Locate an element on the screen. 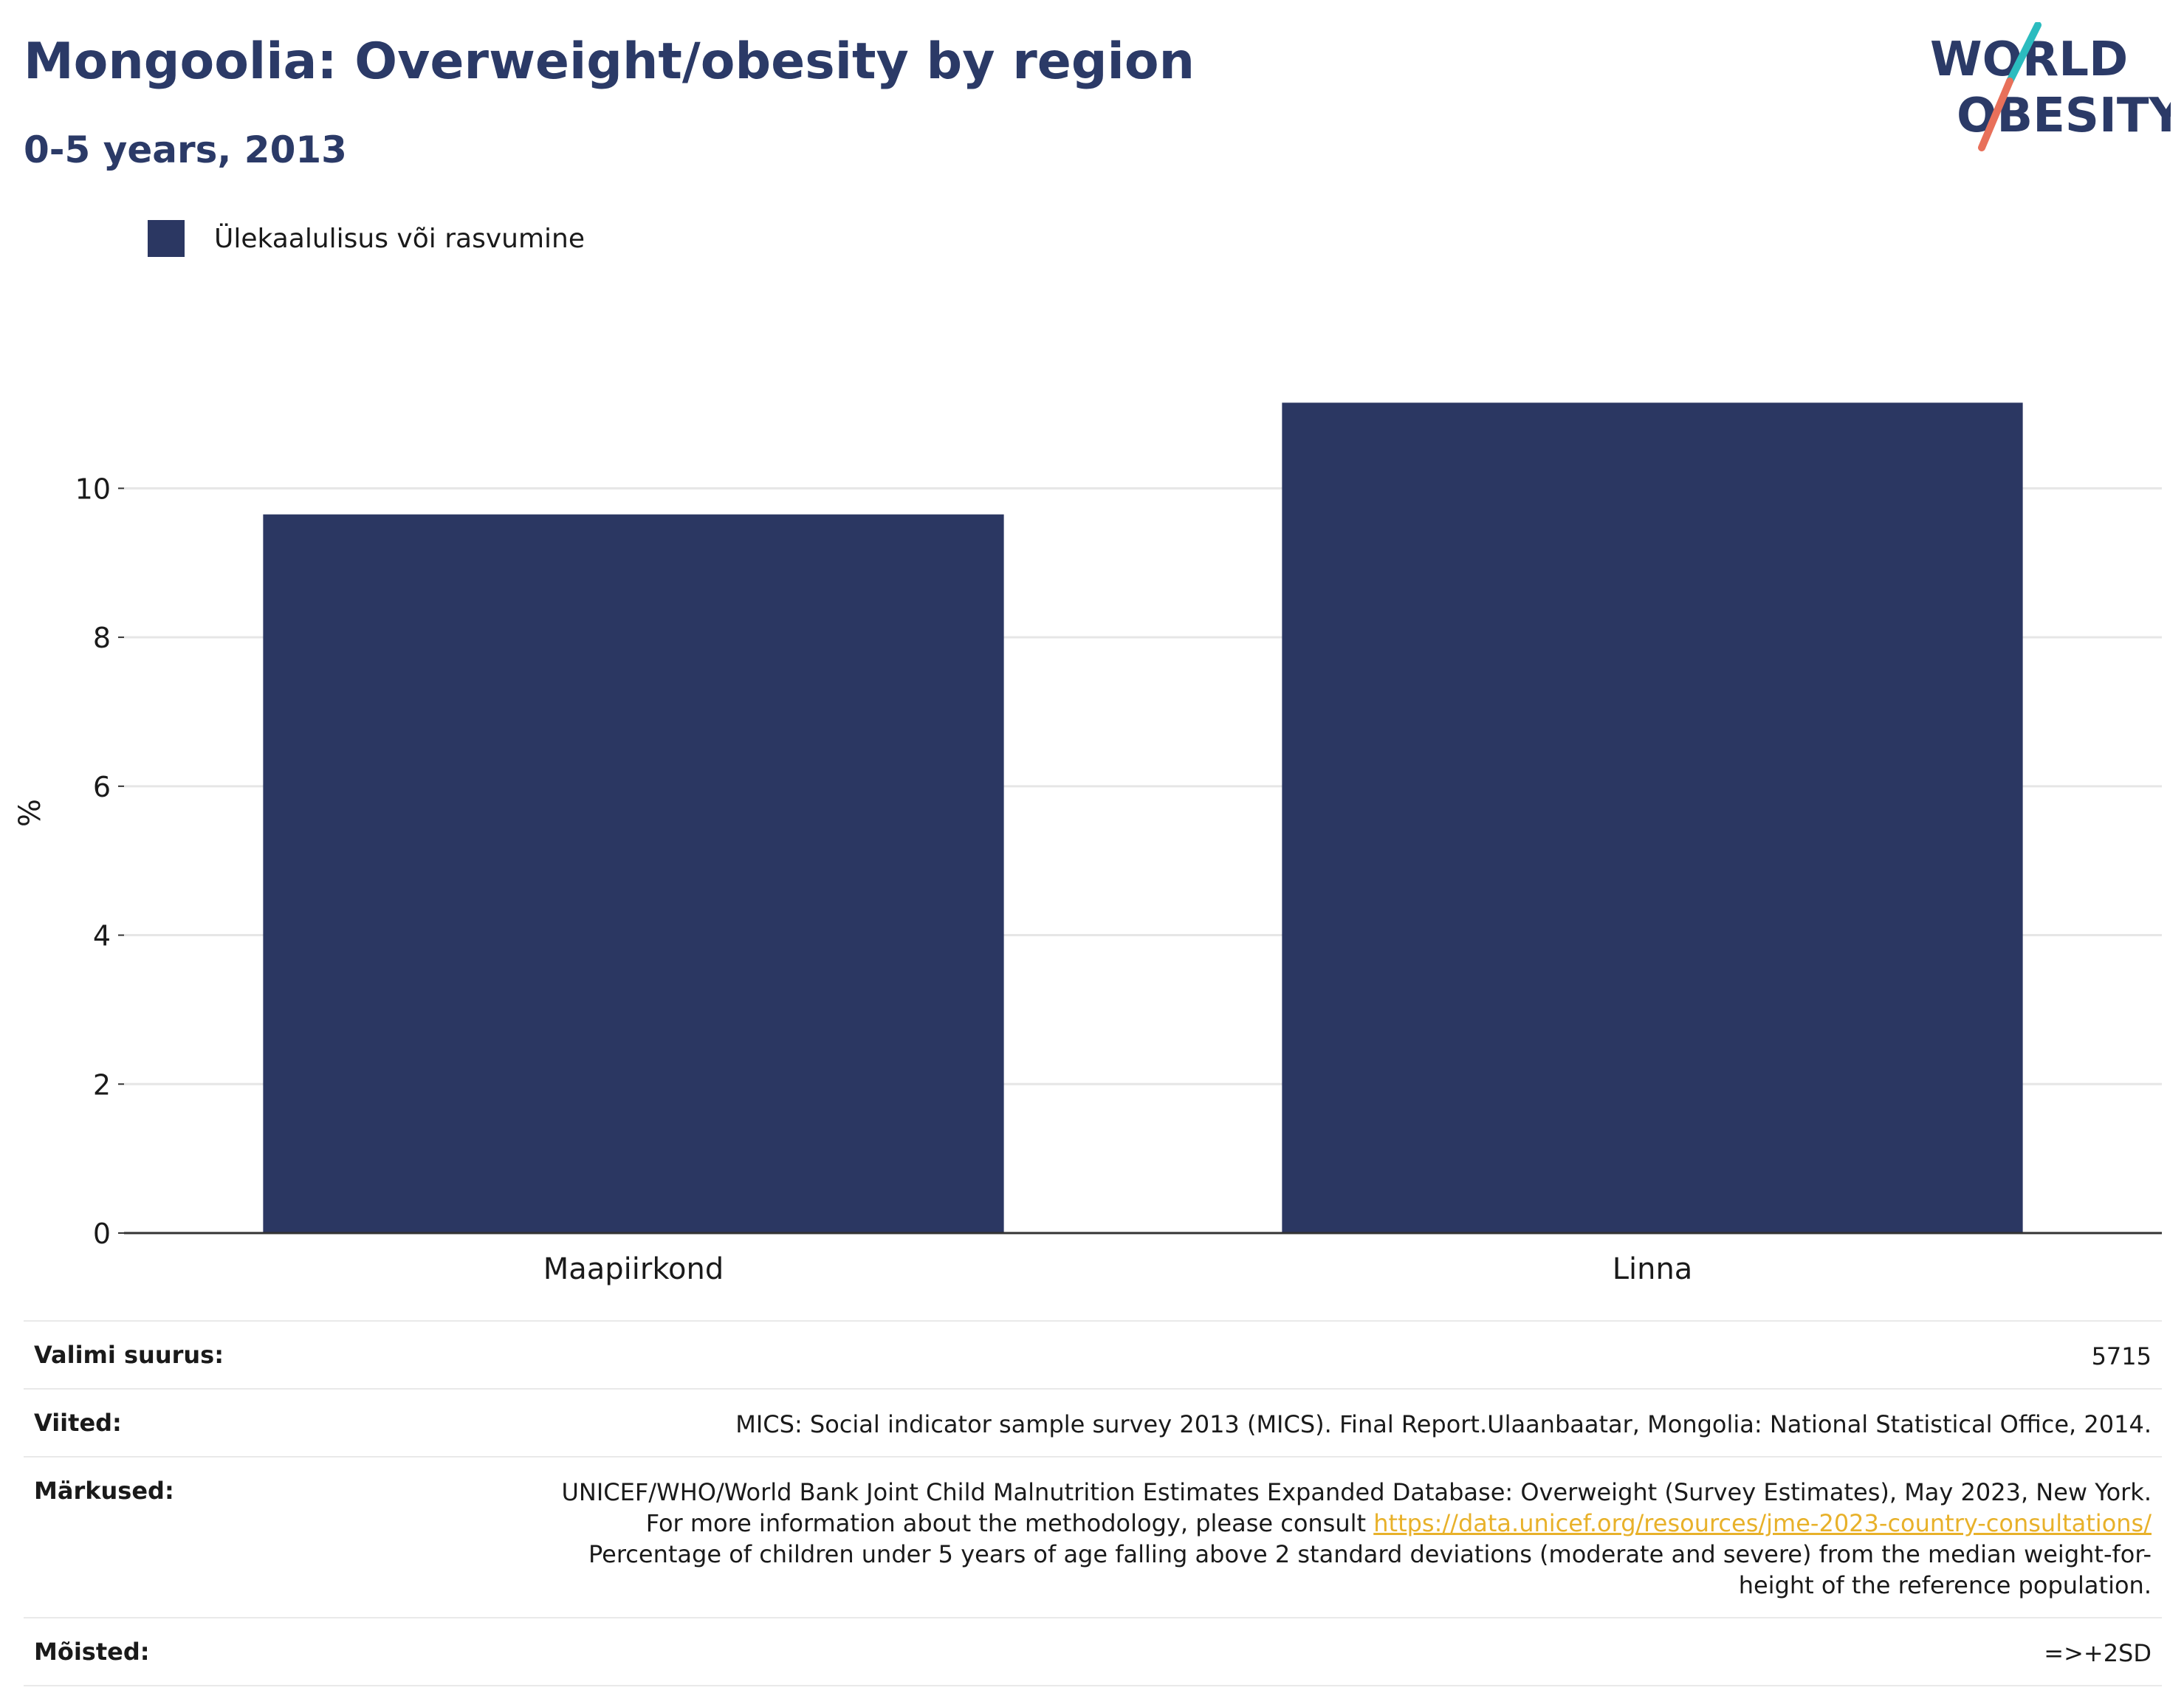  references-label: Viited: is located at coordinates (78, 1423).